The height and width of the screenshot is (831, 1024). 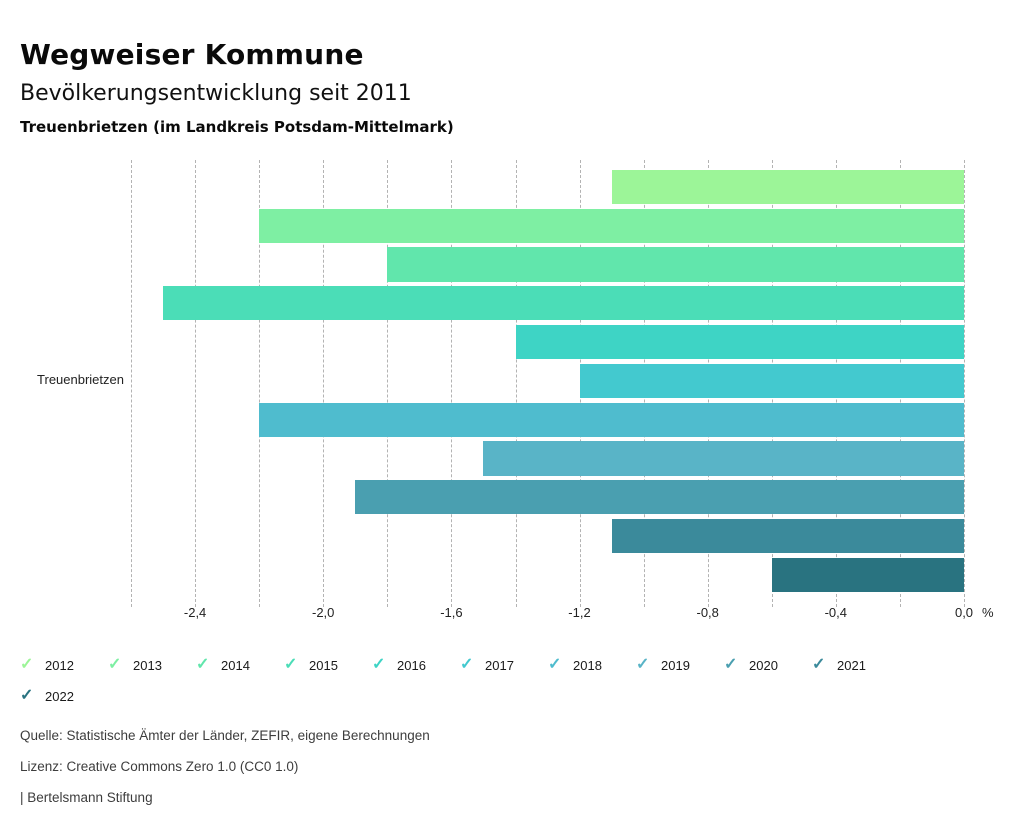 I want to click on y-axis-category-label: Treuenbrietzen, so click(x=80, y=379).